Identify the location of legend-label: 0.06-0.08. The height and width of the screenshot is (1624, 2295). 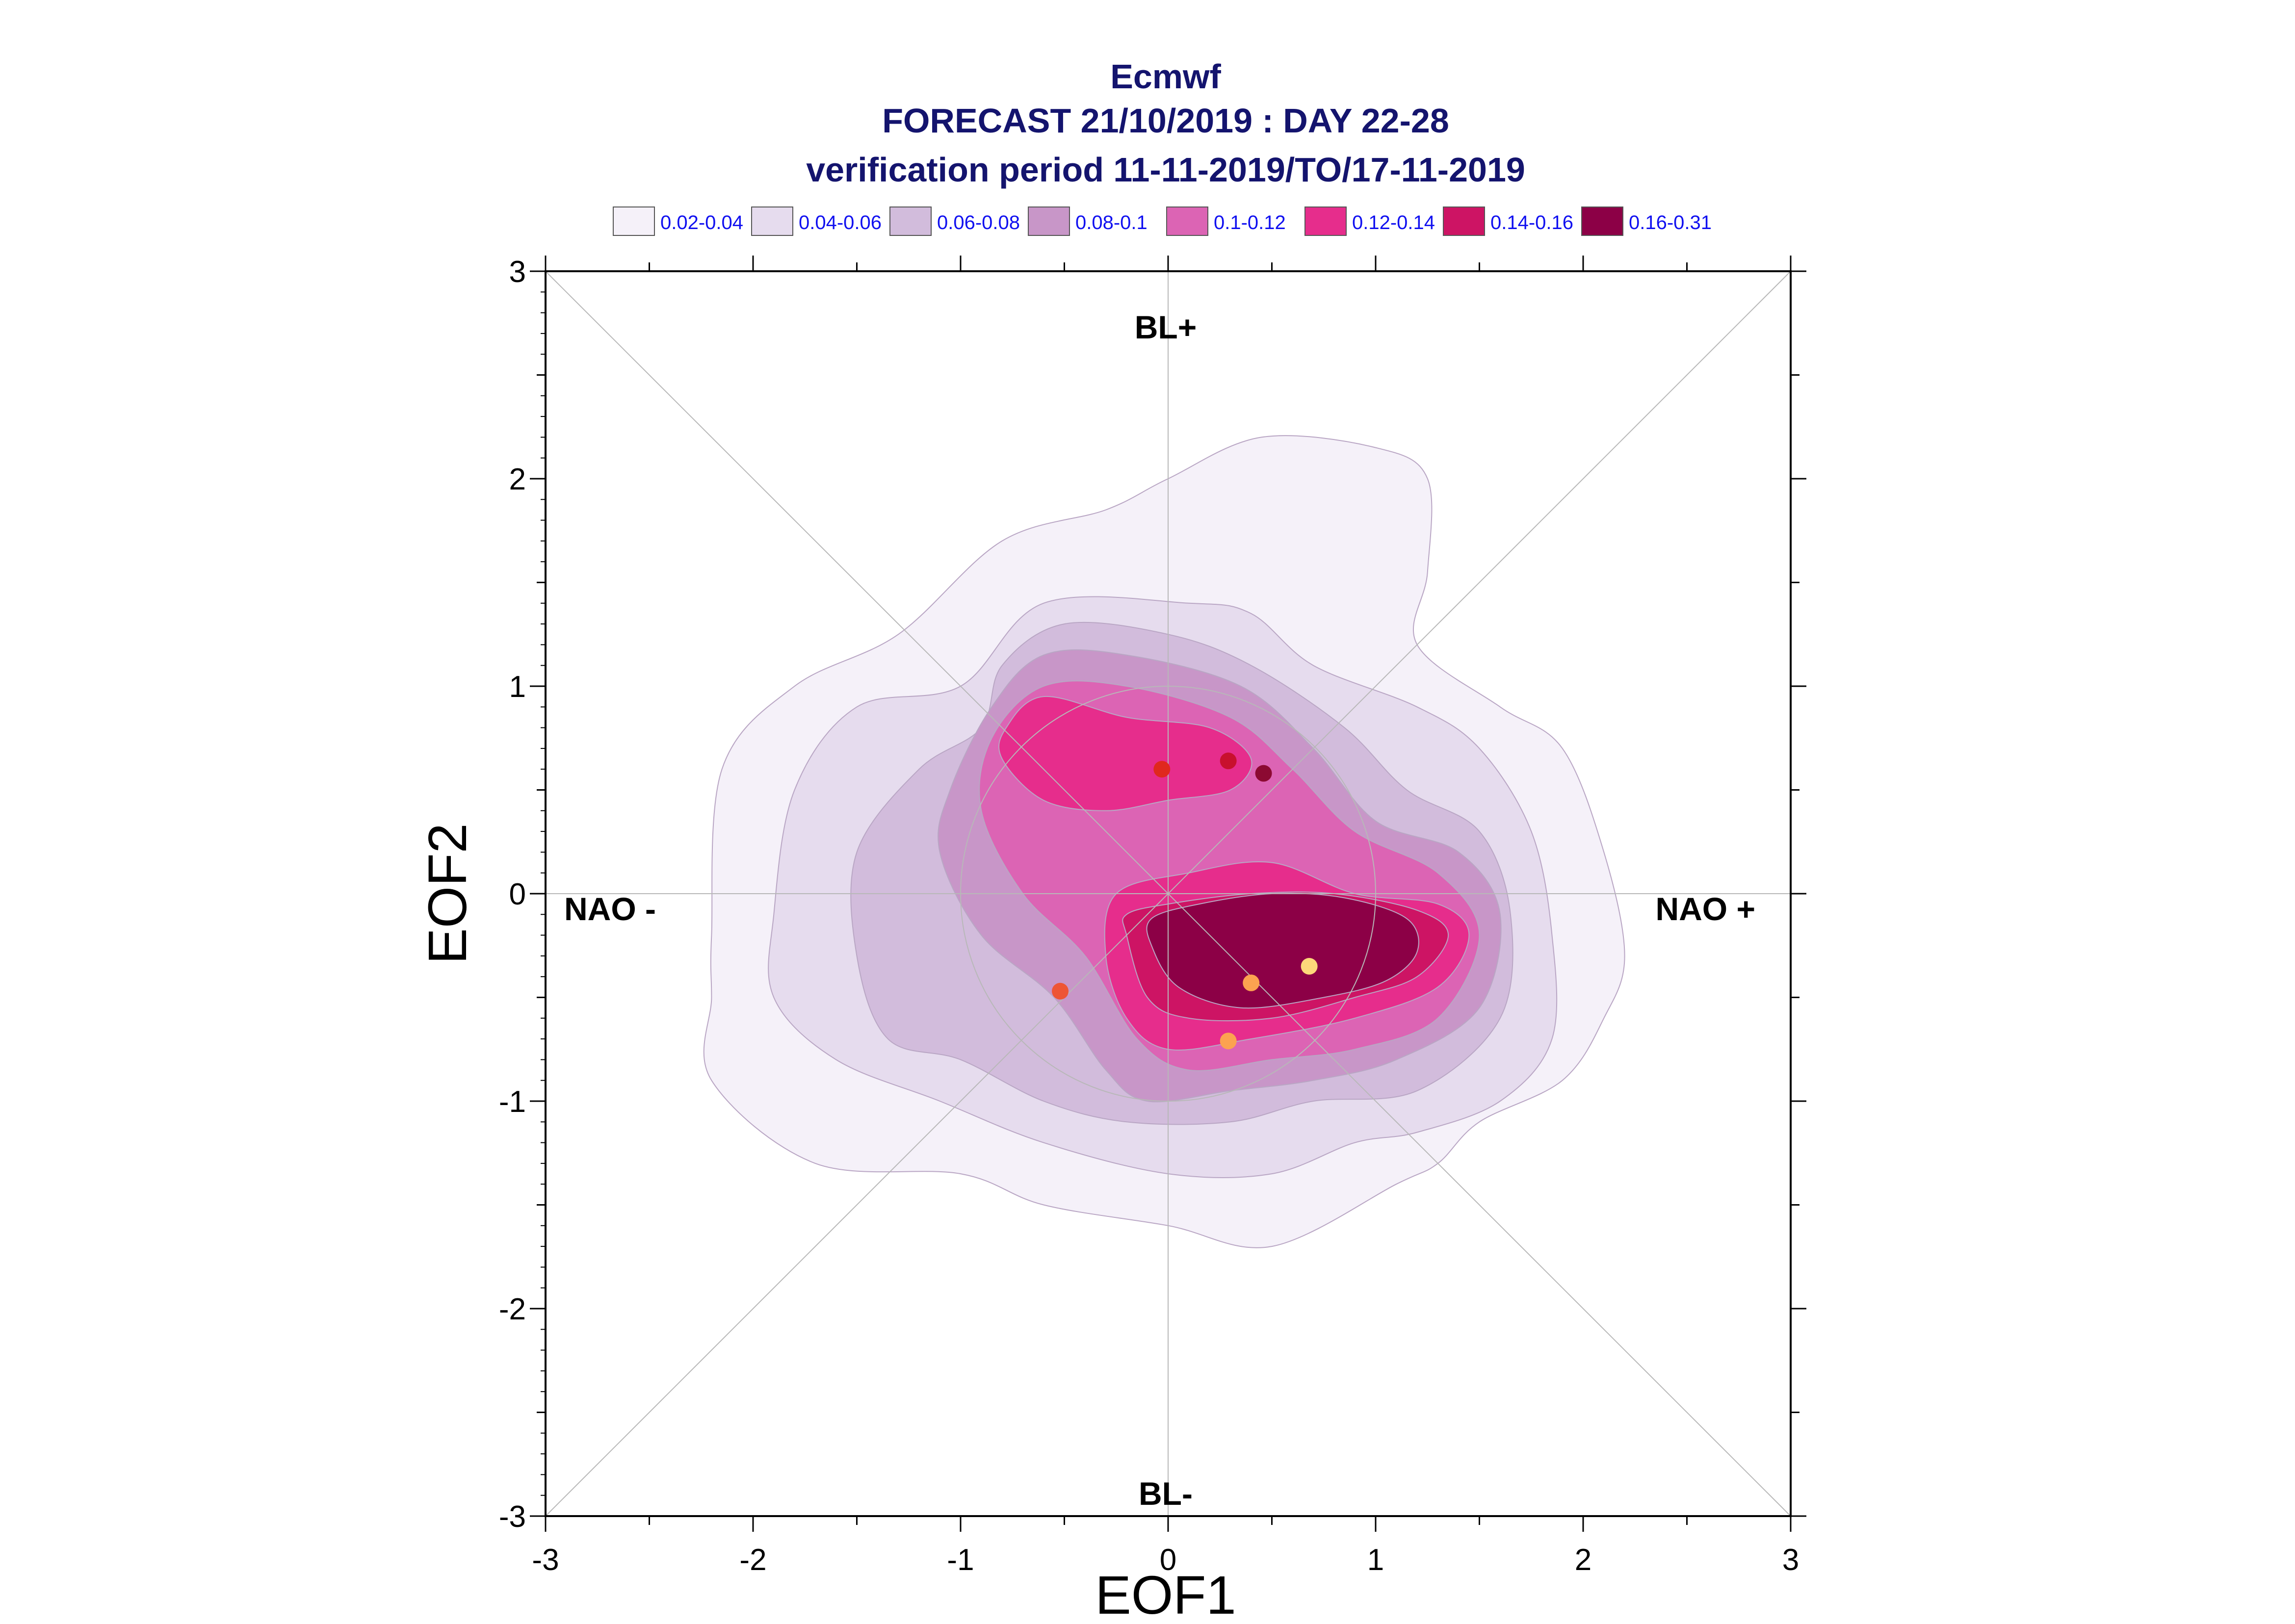
(979, 222).